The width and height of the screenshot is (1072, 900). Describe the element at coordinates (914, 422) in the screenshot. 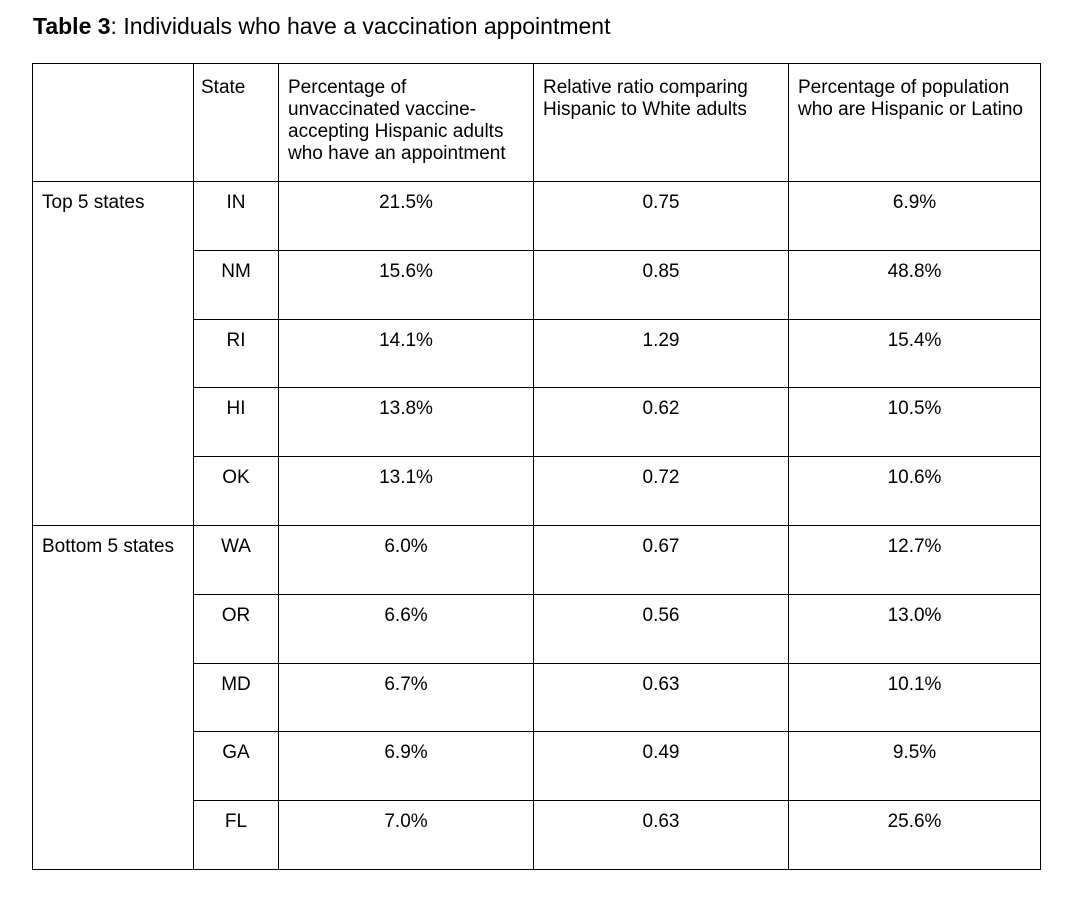

I see `cell-pct-population: 10.5%` at that location.